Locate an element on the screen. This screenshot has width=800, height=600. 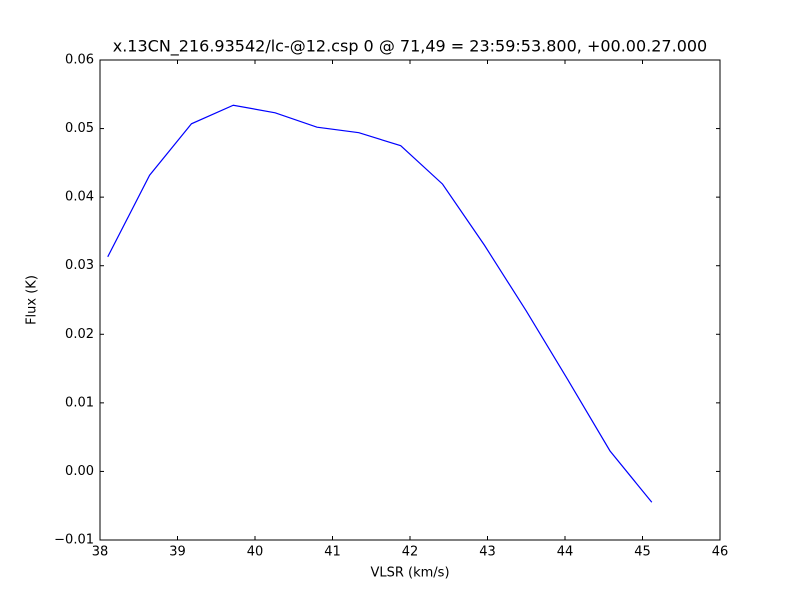
x-tick-label: 45 is located at coordinates (642, 552).